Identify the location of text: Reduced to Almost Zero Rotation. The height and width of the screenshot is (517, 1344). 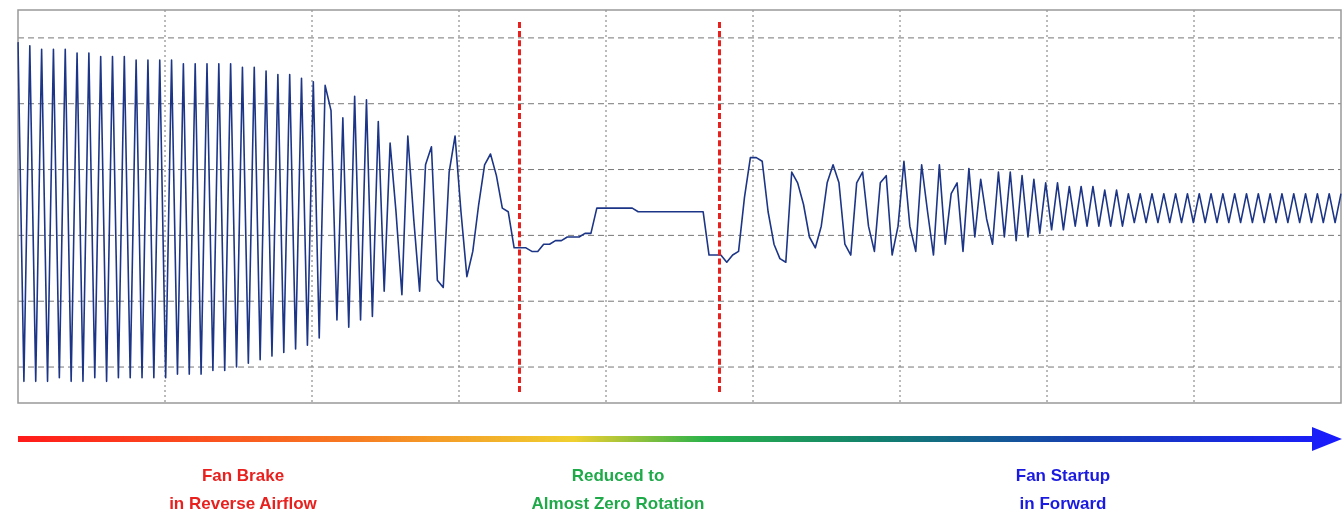
(618, 490).